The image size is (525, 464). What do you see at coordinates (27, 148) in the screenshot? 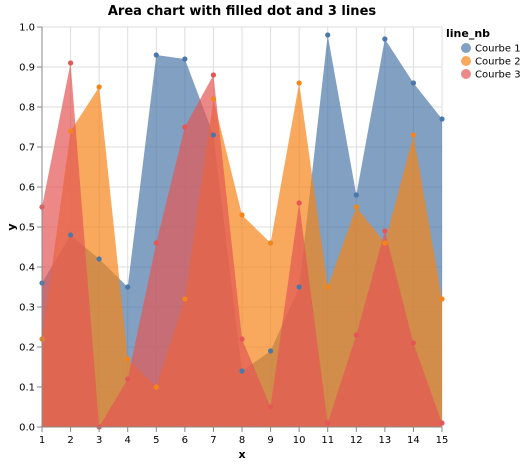
I see `y-tick-label: 0.7` at bounding box center [27, 148].